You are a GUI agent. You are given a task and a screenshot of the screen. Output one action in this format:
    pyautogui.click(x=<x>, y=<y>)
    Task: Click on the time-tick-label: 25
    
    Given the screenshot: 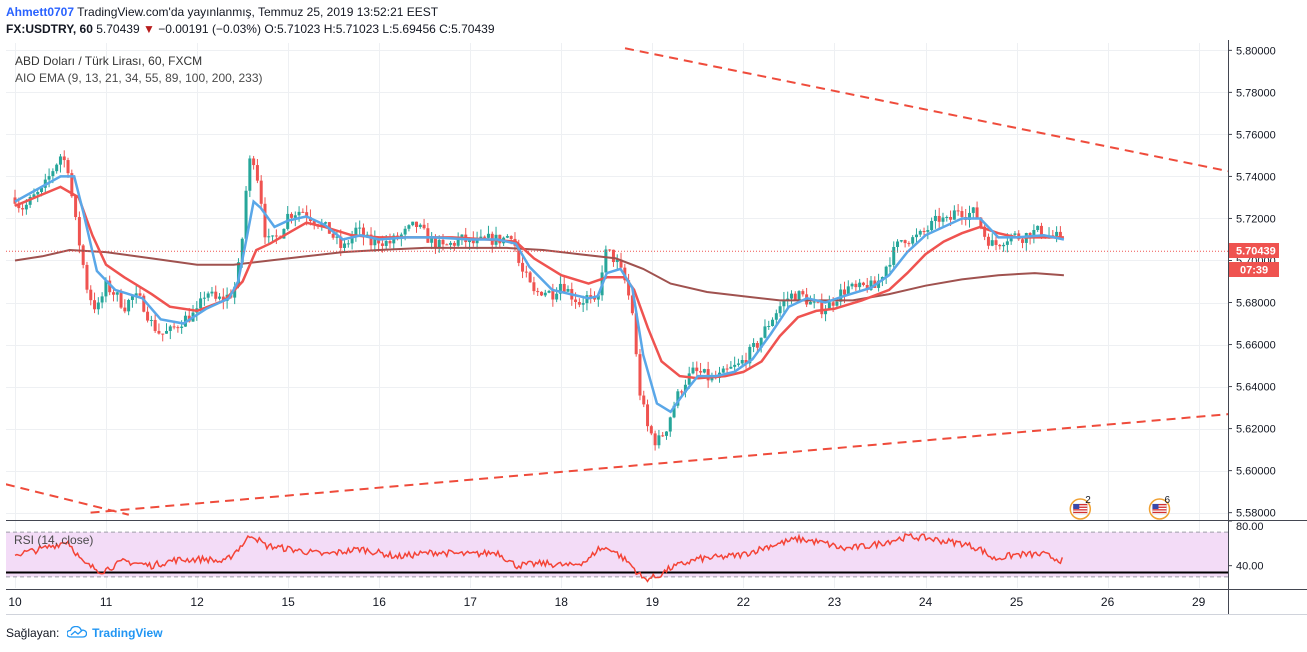 What is the action you would take?
    pyautogui.click(x=1017, y=602)
    